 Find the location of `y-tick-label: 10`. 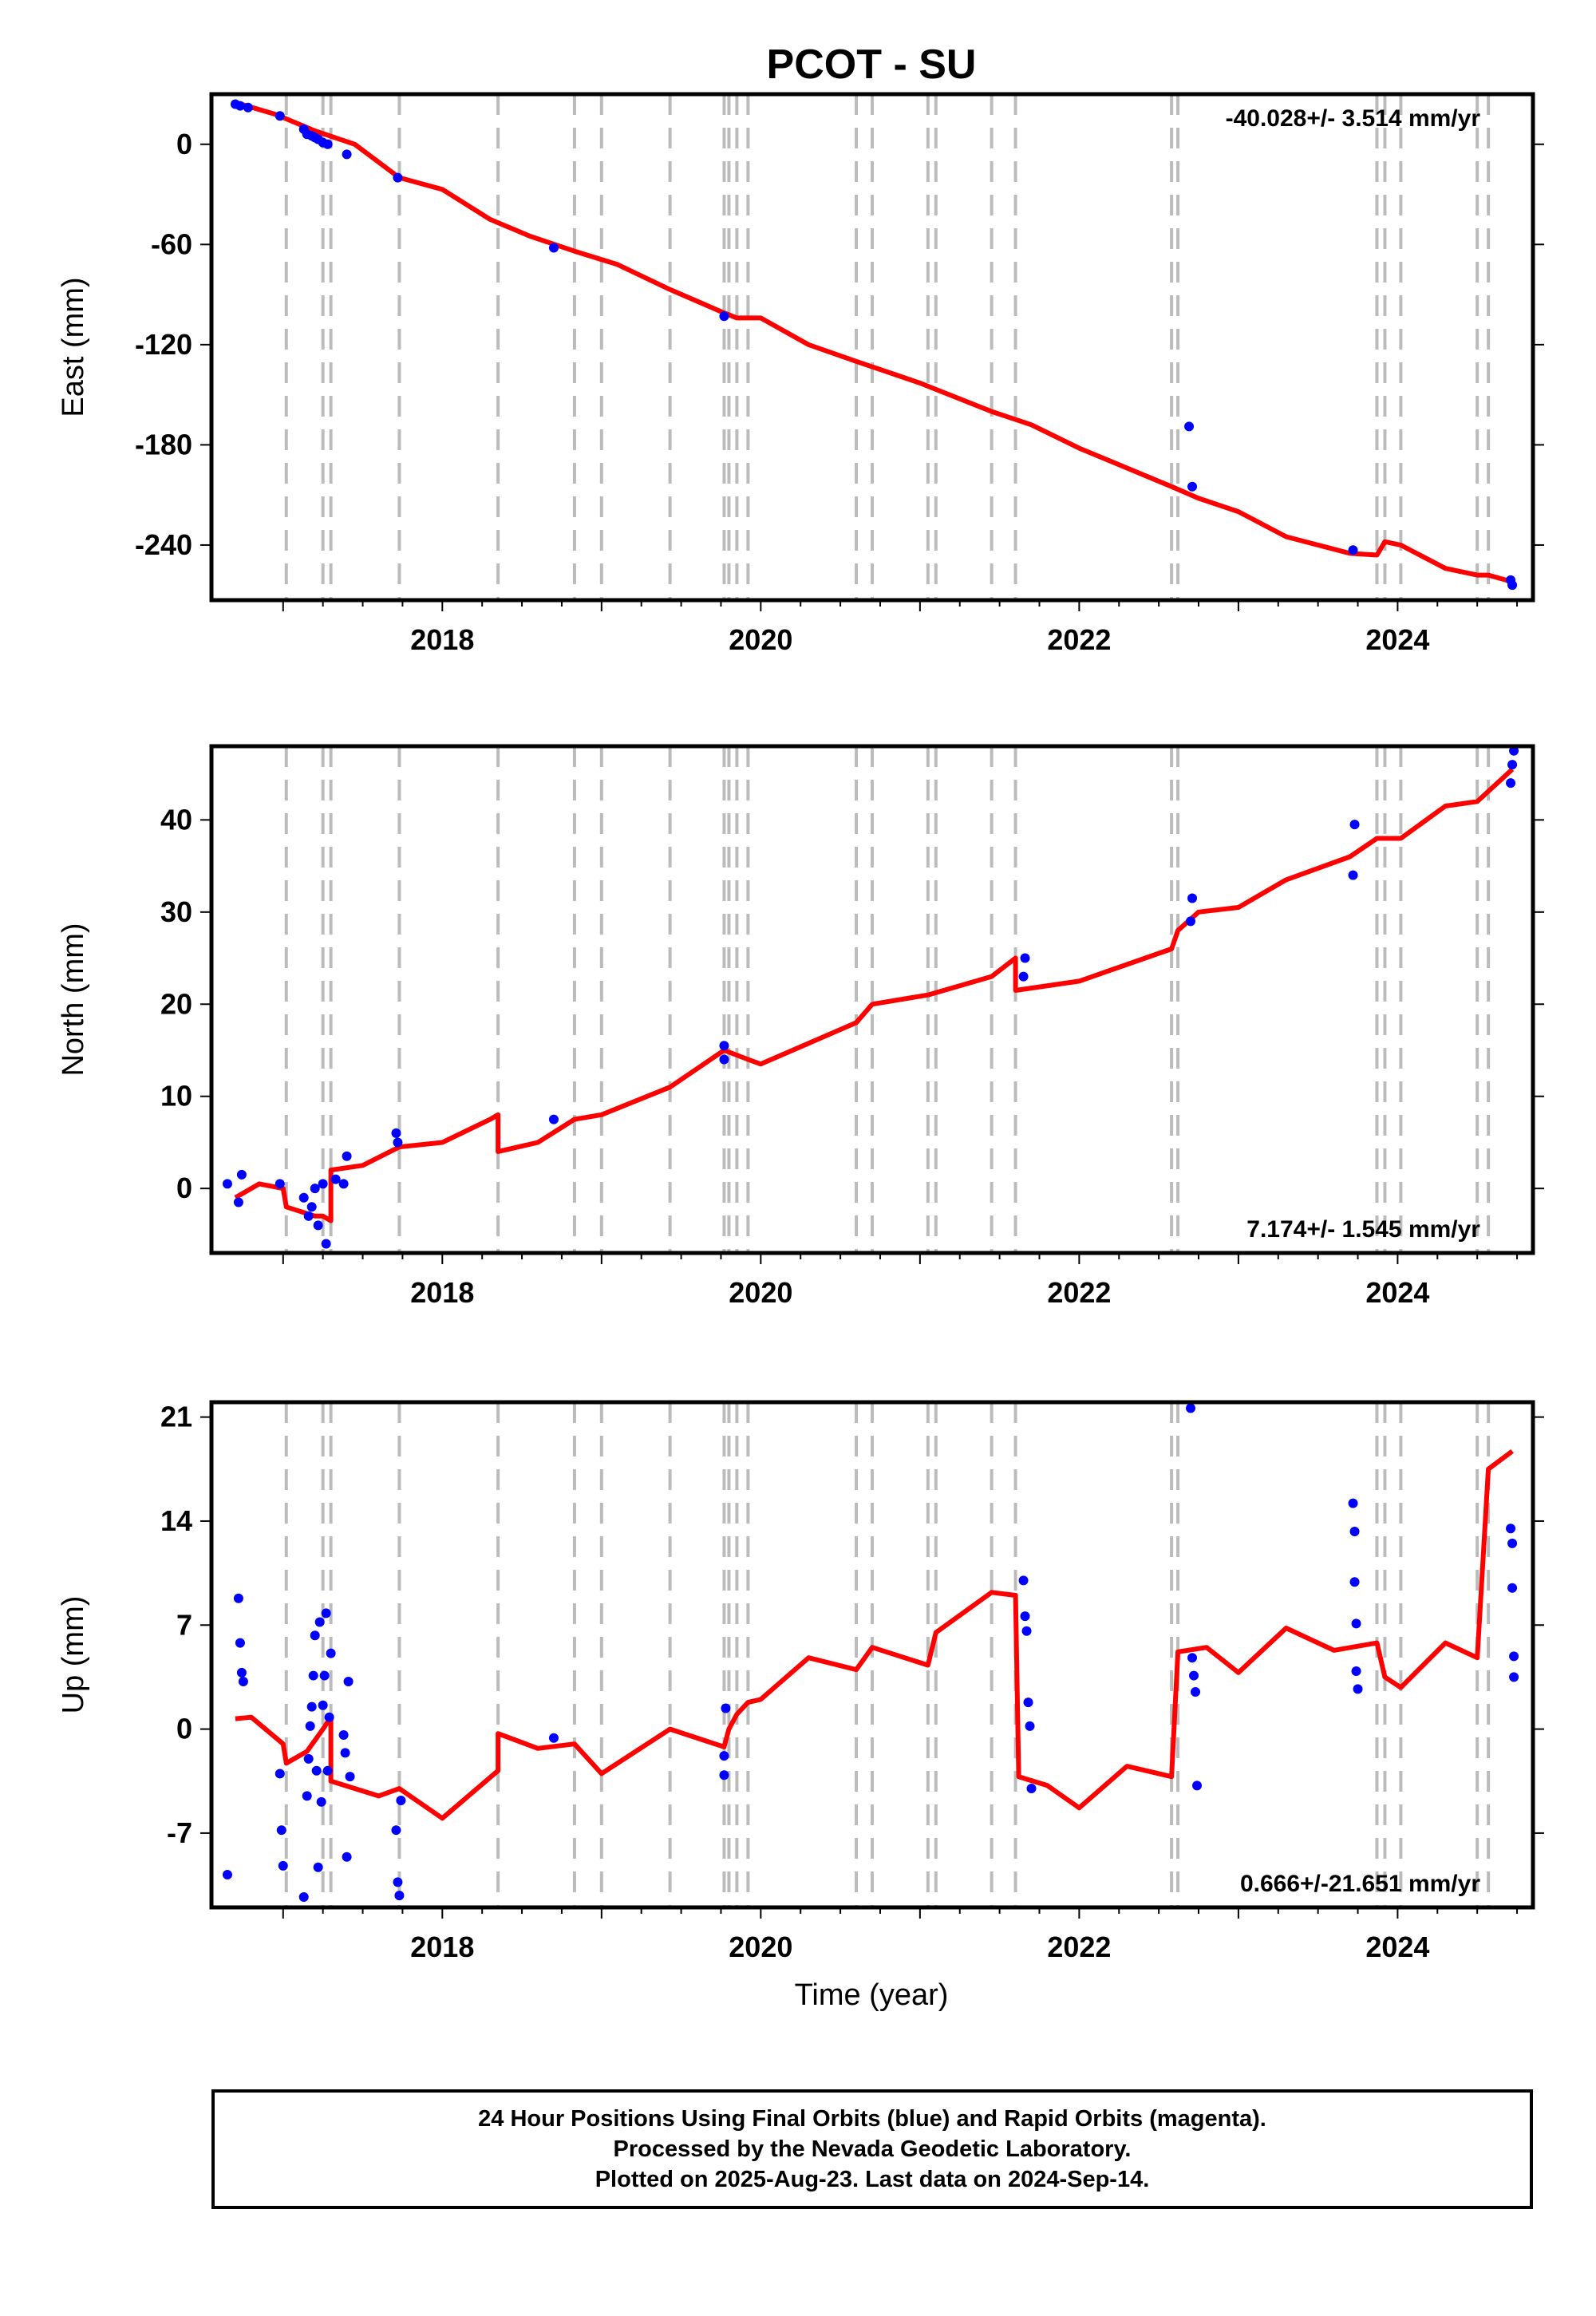

y-tick-label: 10 is located at coordinates (176, 1096).